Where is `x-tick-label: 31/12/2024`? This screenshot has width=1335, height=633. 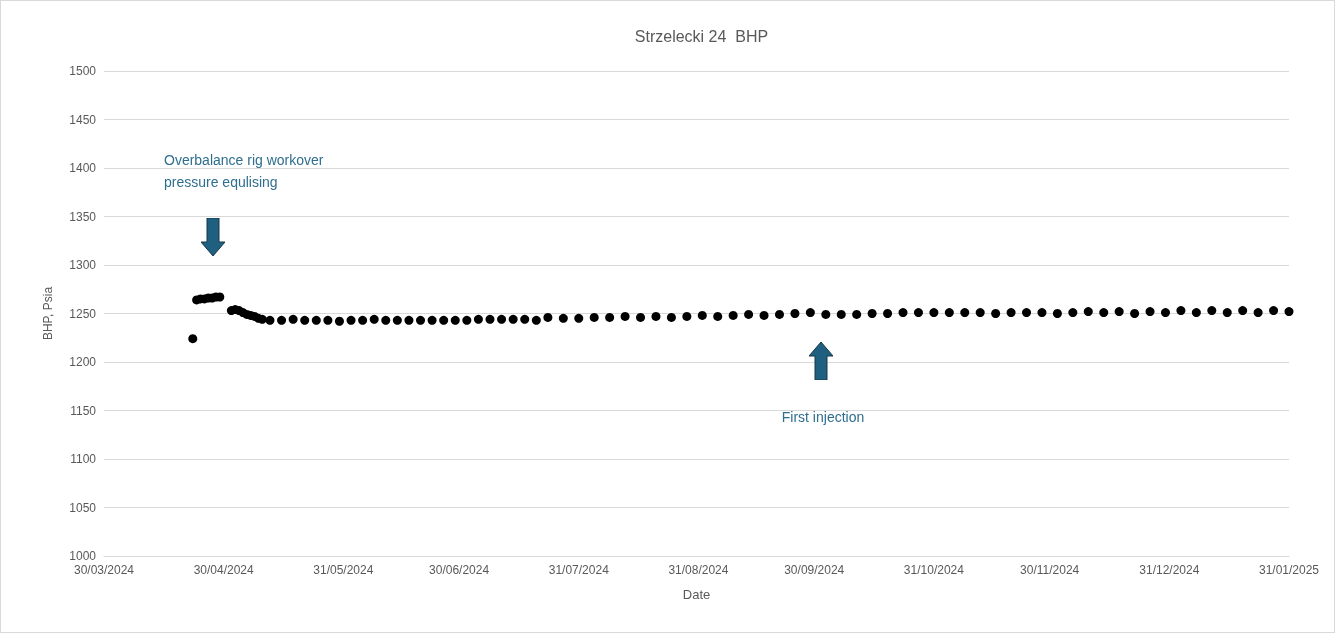
x-tick-label: 31/12/2024 is located at coordinates (1169, 570).